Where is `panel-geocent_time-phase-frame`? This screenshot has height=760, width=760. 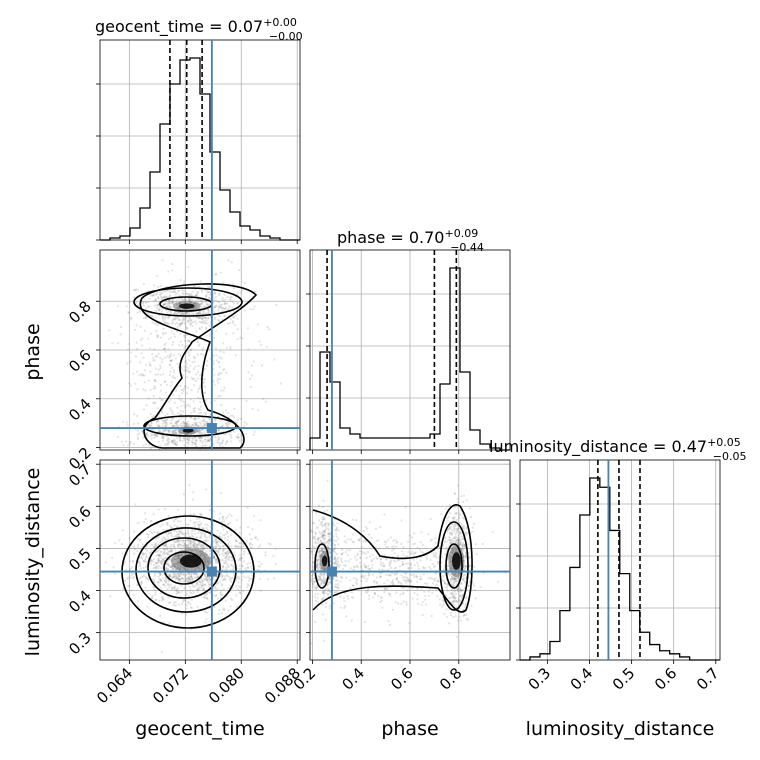
panel-geocent_time-phase-frame is located at coordinates (200, 350).